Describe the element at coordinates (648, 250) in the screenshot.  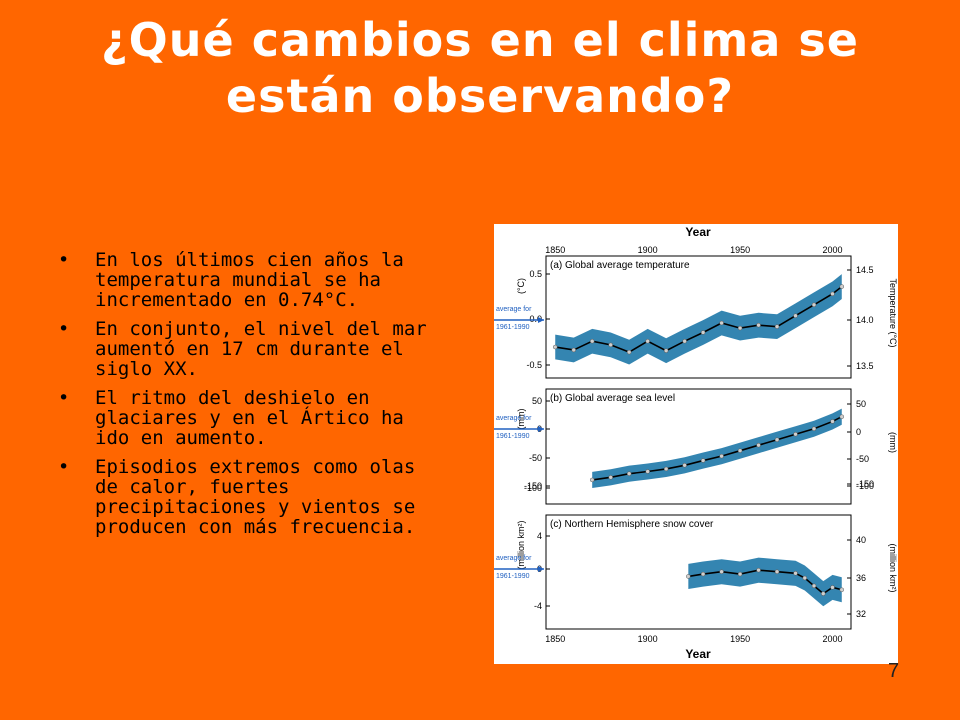
I see `x-tick-label-top: 1900` at that location.